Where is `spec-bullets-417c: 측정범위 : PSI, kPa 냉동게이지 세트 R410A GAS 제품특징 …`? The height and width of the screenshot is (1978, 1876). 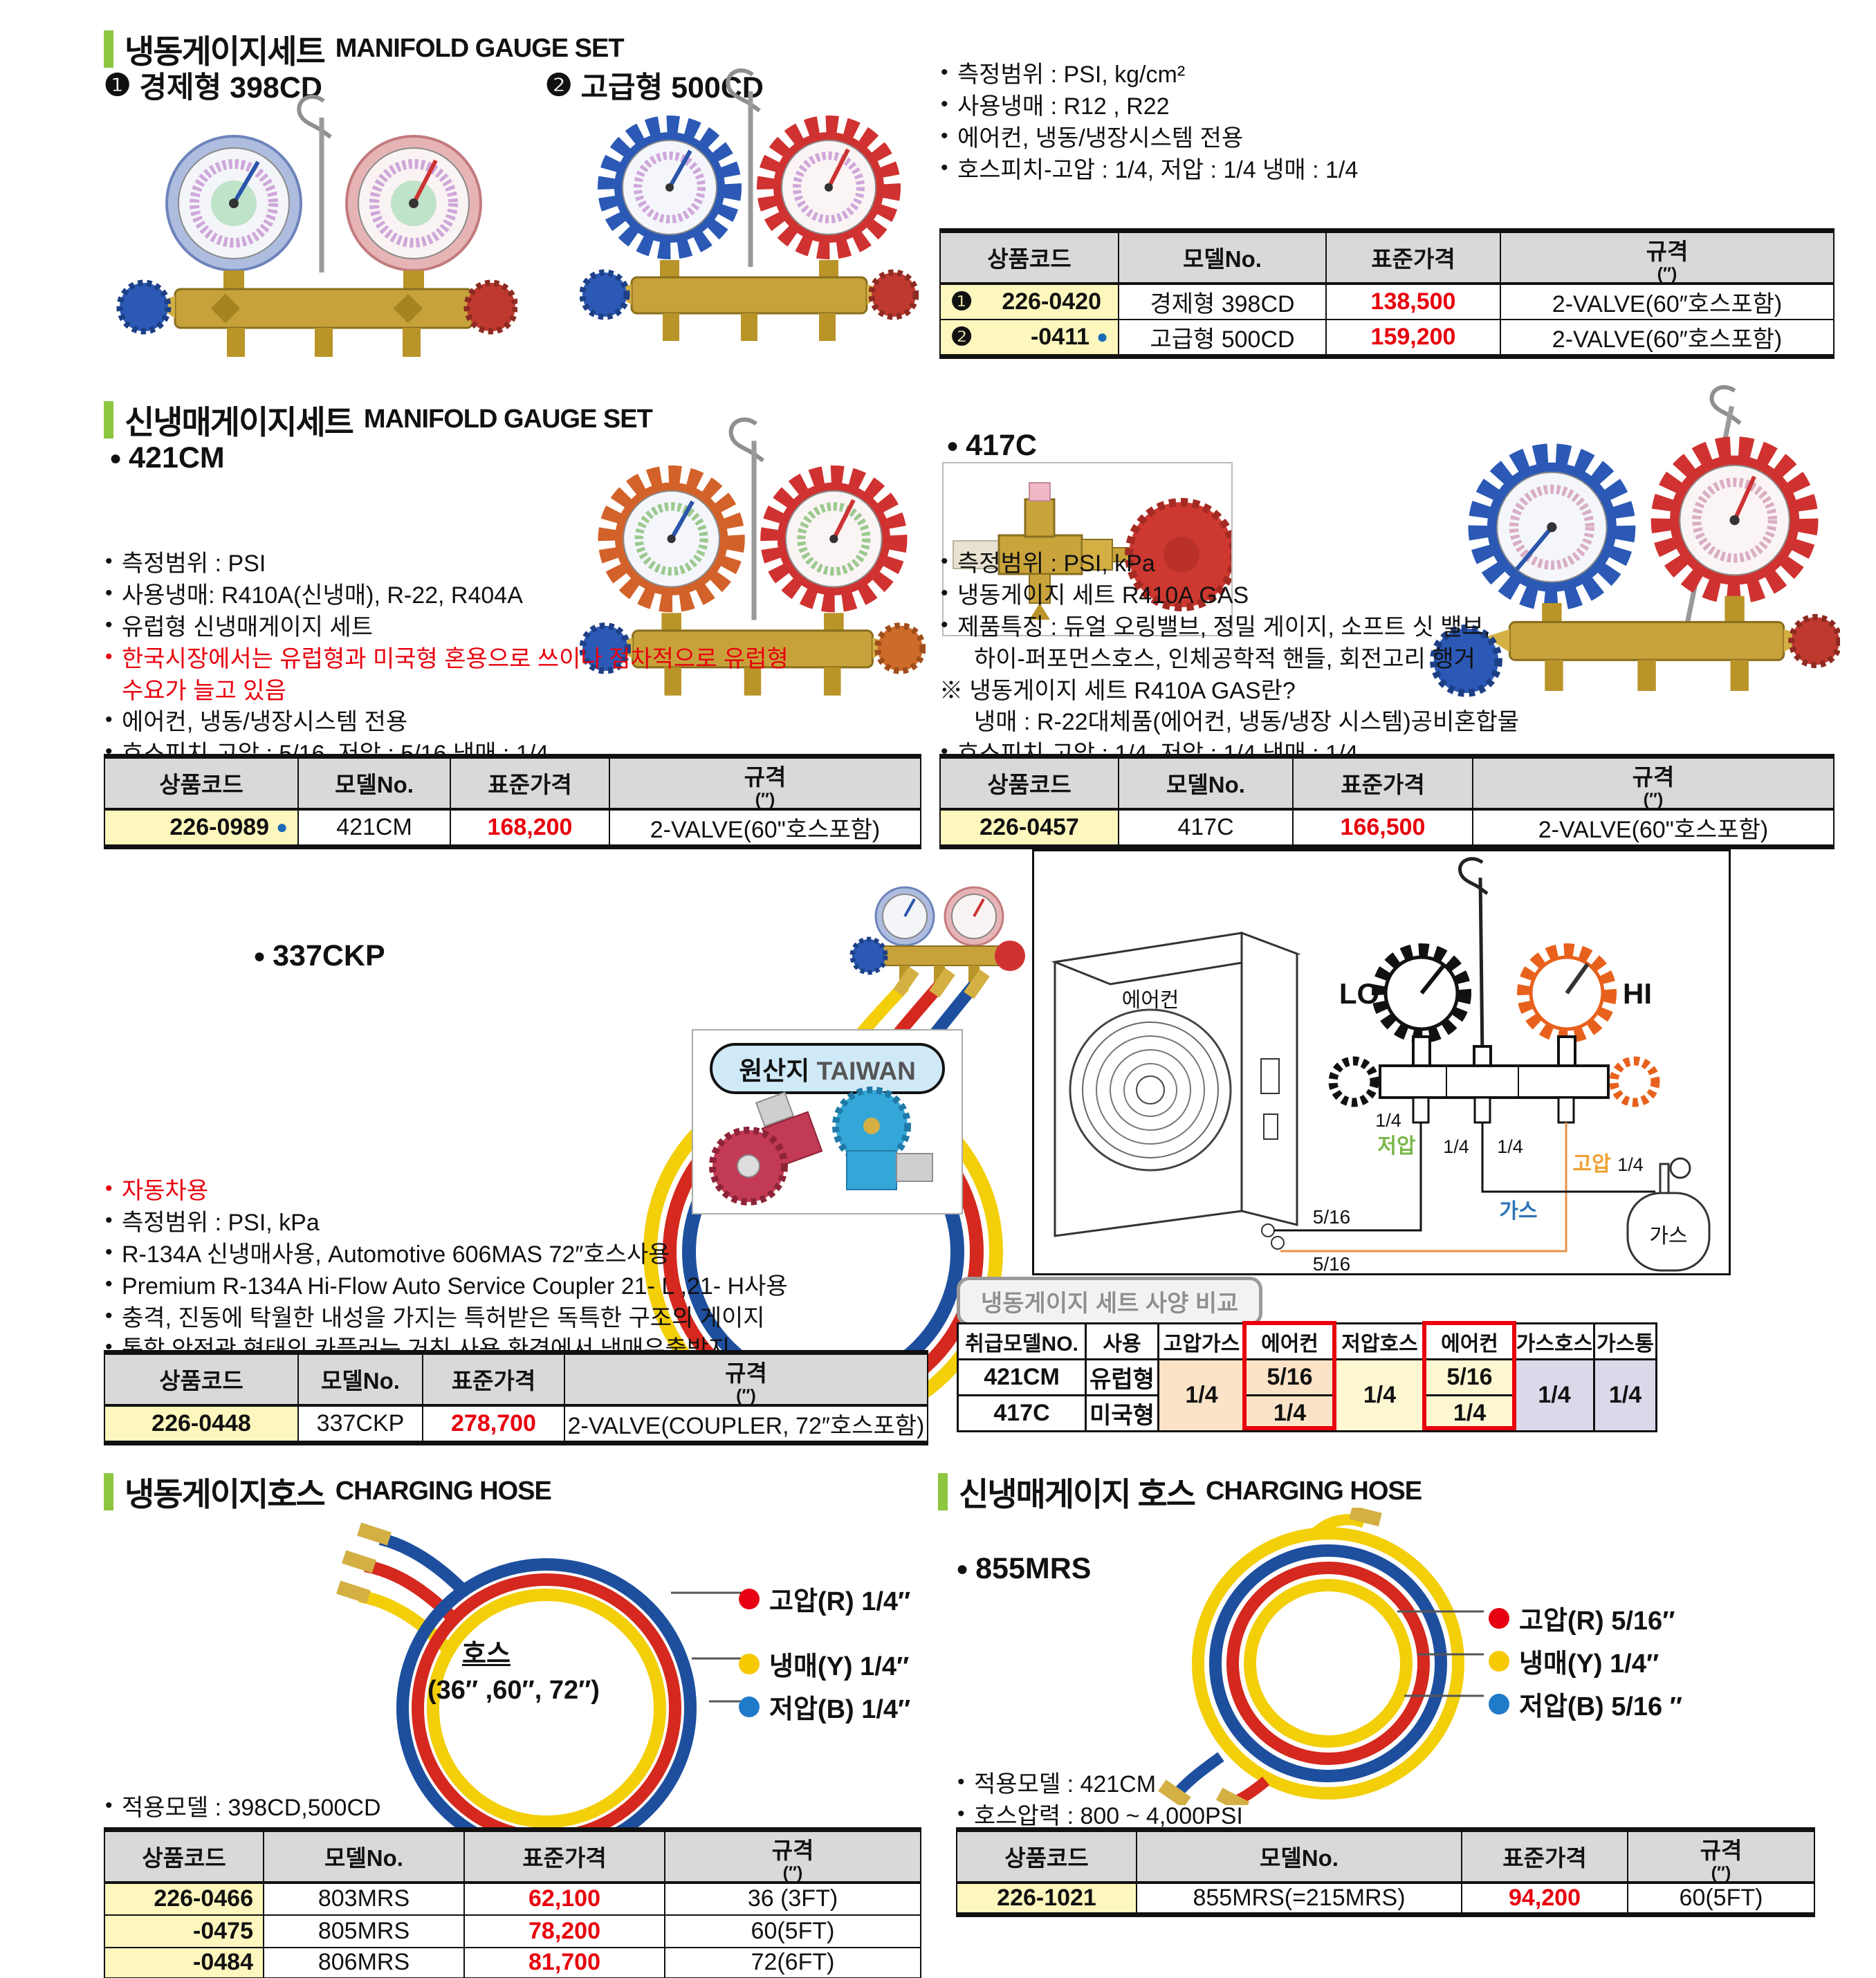
spec-bullets-417c: 측정범위 : PSI, kPa 냉동게이지 세트 R410A GAS 제품특징 … is located at coordinates (1229, 659).